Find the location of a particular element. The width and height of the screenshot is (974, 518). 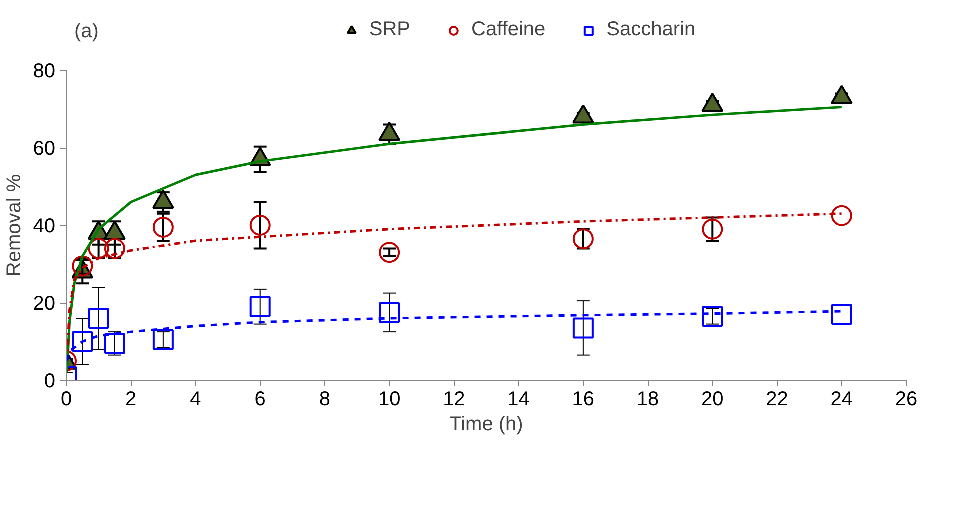

x-tick-label: 14 is located at coordinates (519, 399).